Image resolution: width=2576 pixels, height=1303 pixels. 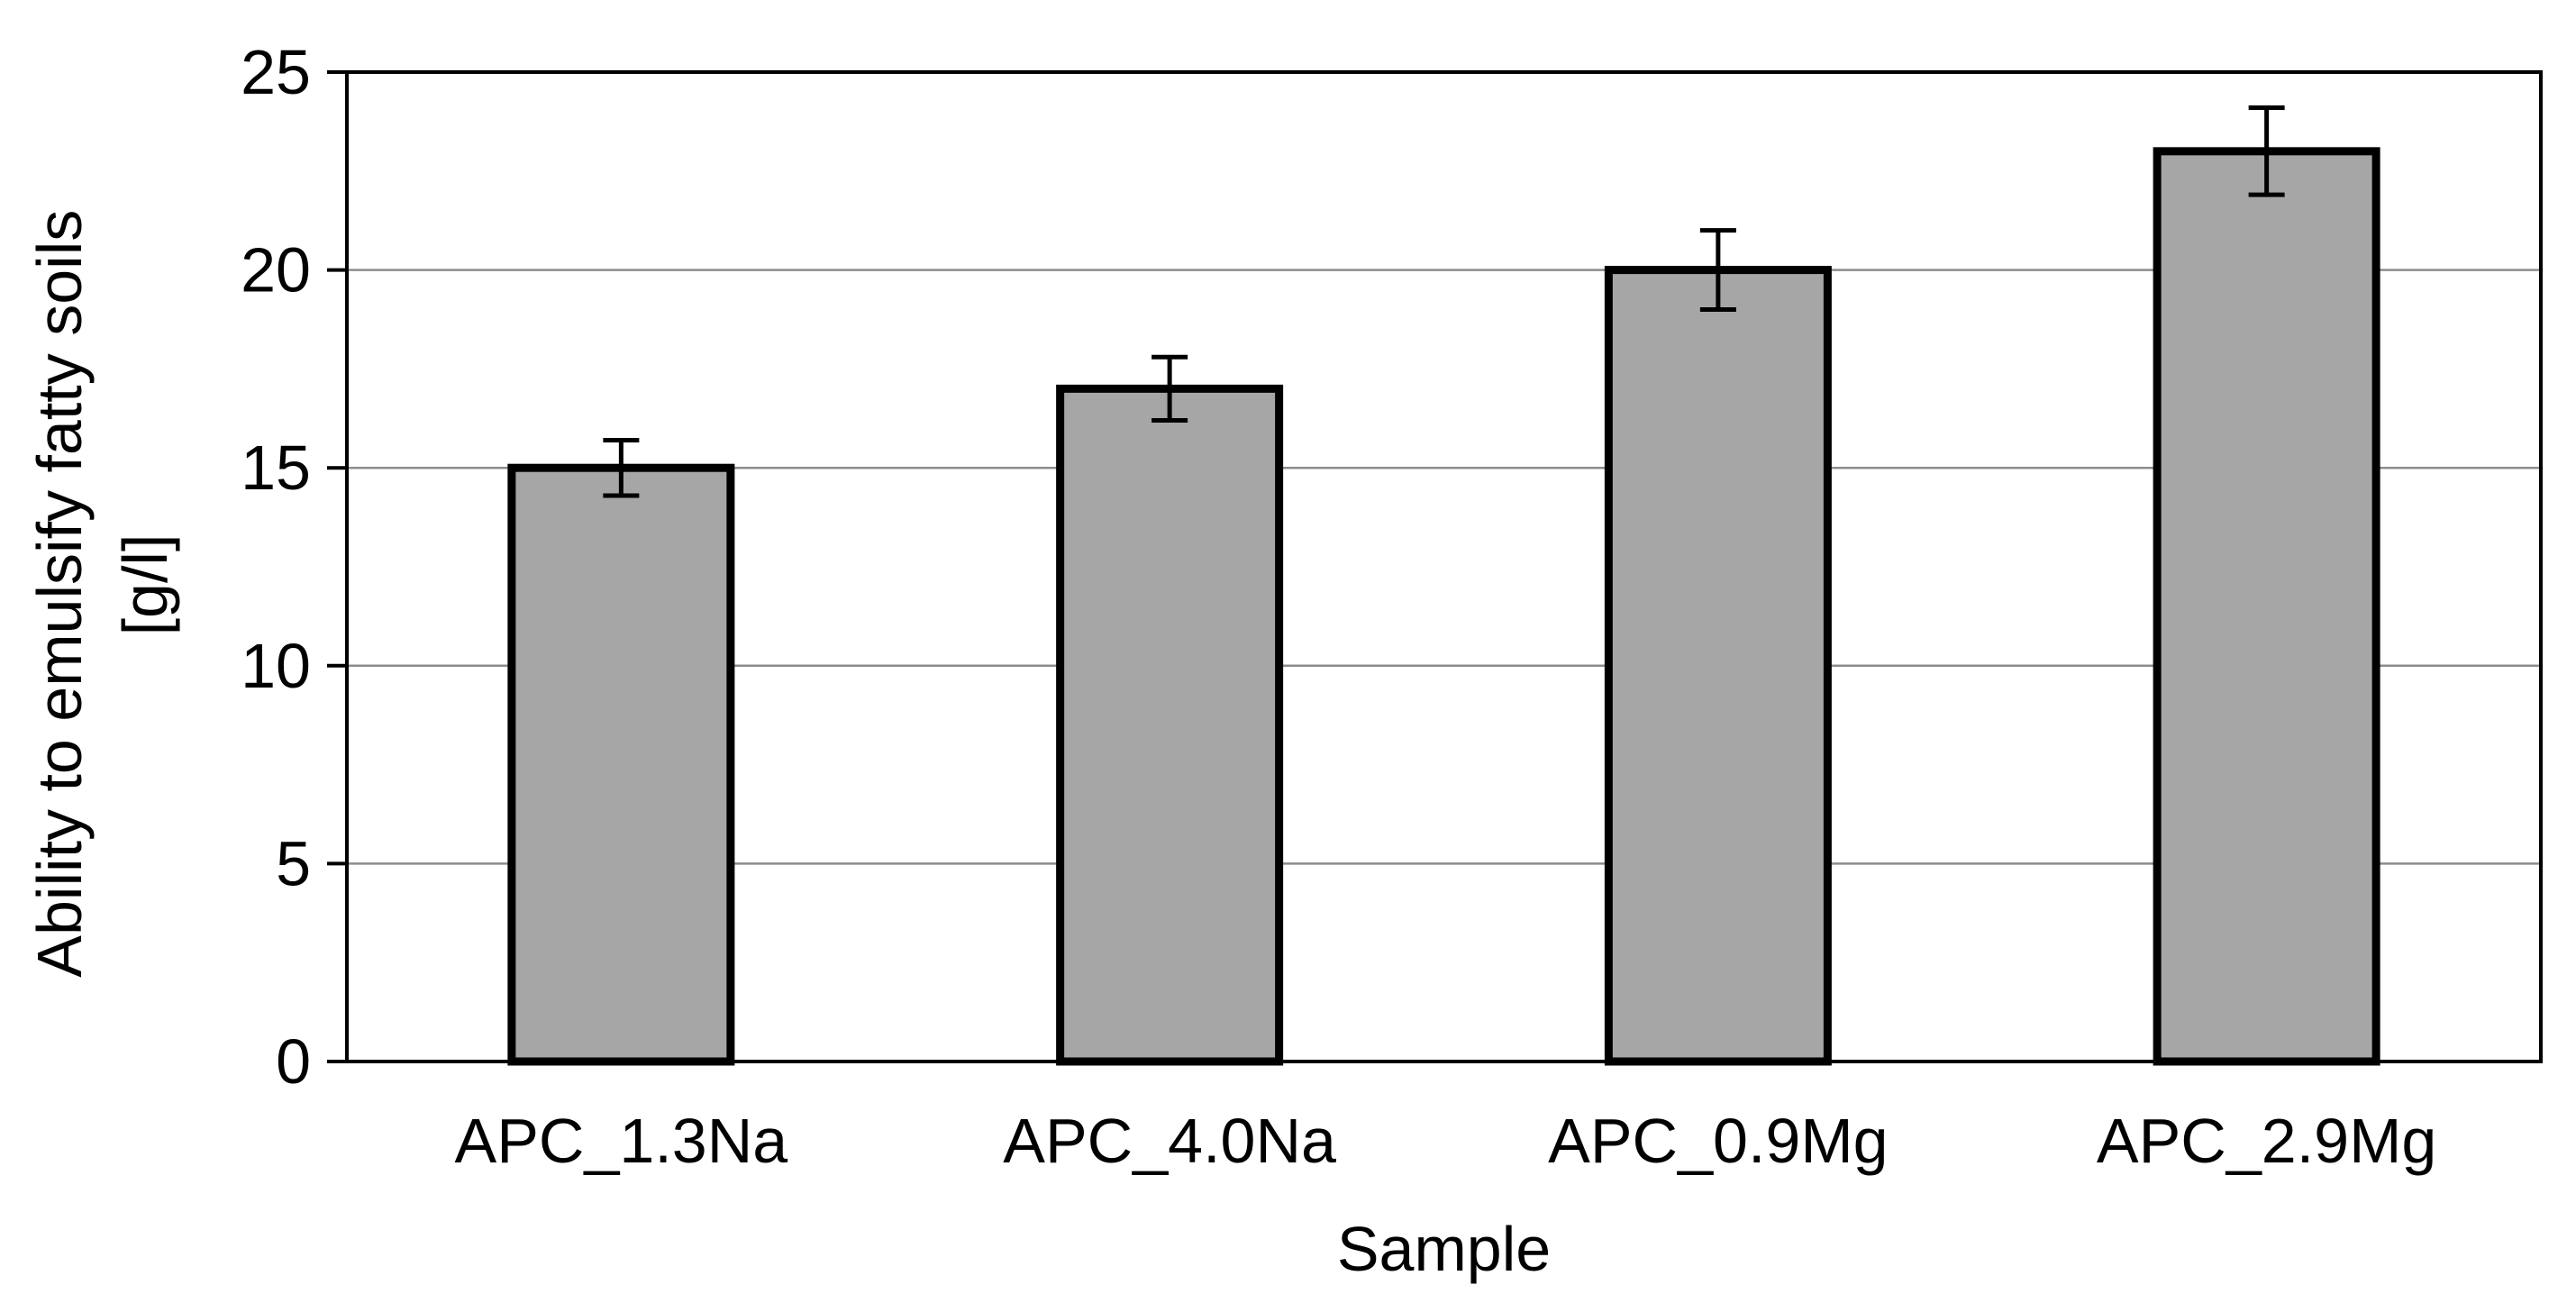 What do you see at coordinates (102, 584) in the screenshot?
I see `y-axis-title: Ability to emulsify fatty soils [g/l]` at bounding box center [102, 584].